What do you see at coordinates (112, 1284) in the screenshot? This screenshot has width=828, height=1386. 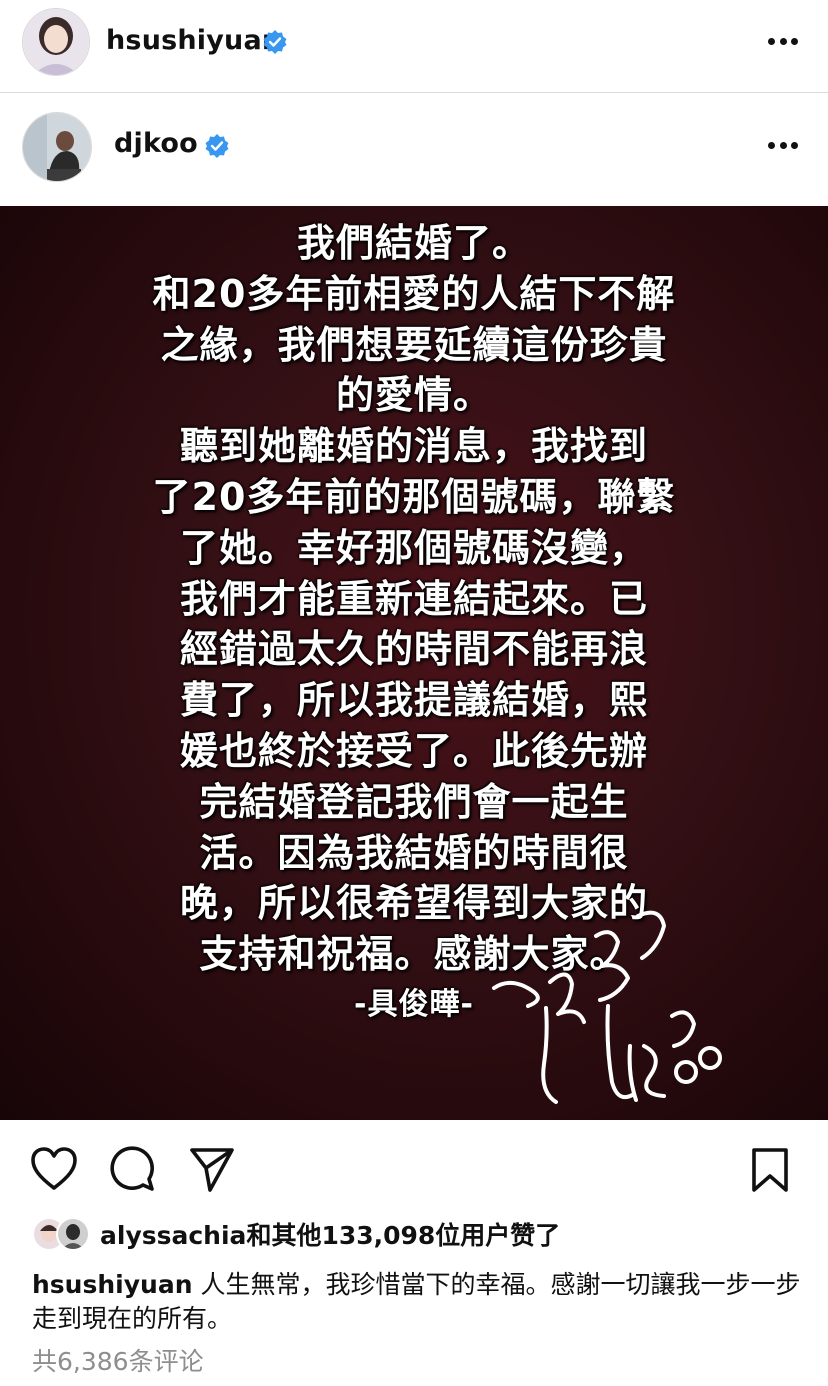 I see `caption-username: hsushiyuan` at bounding box center [112, 1284].